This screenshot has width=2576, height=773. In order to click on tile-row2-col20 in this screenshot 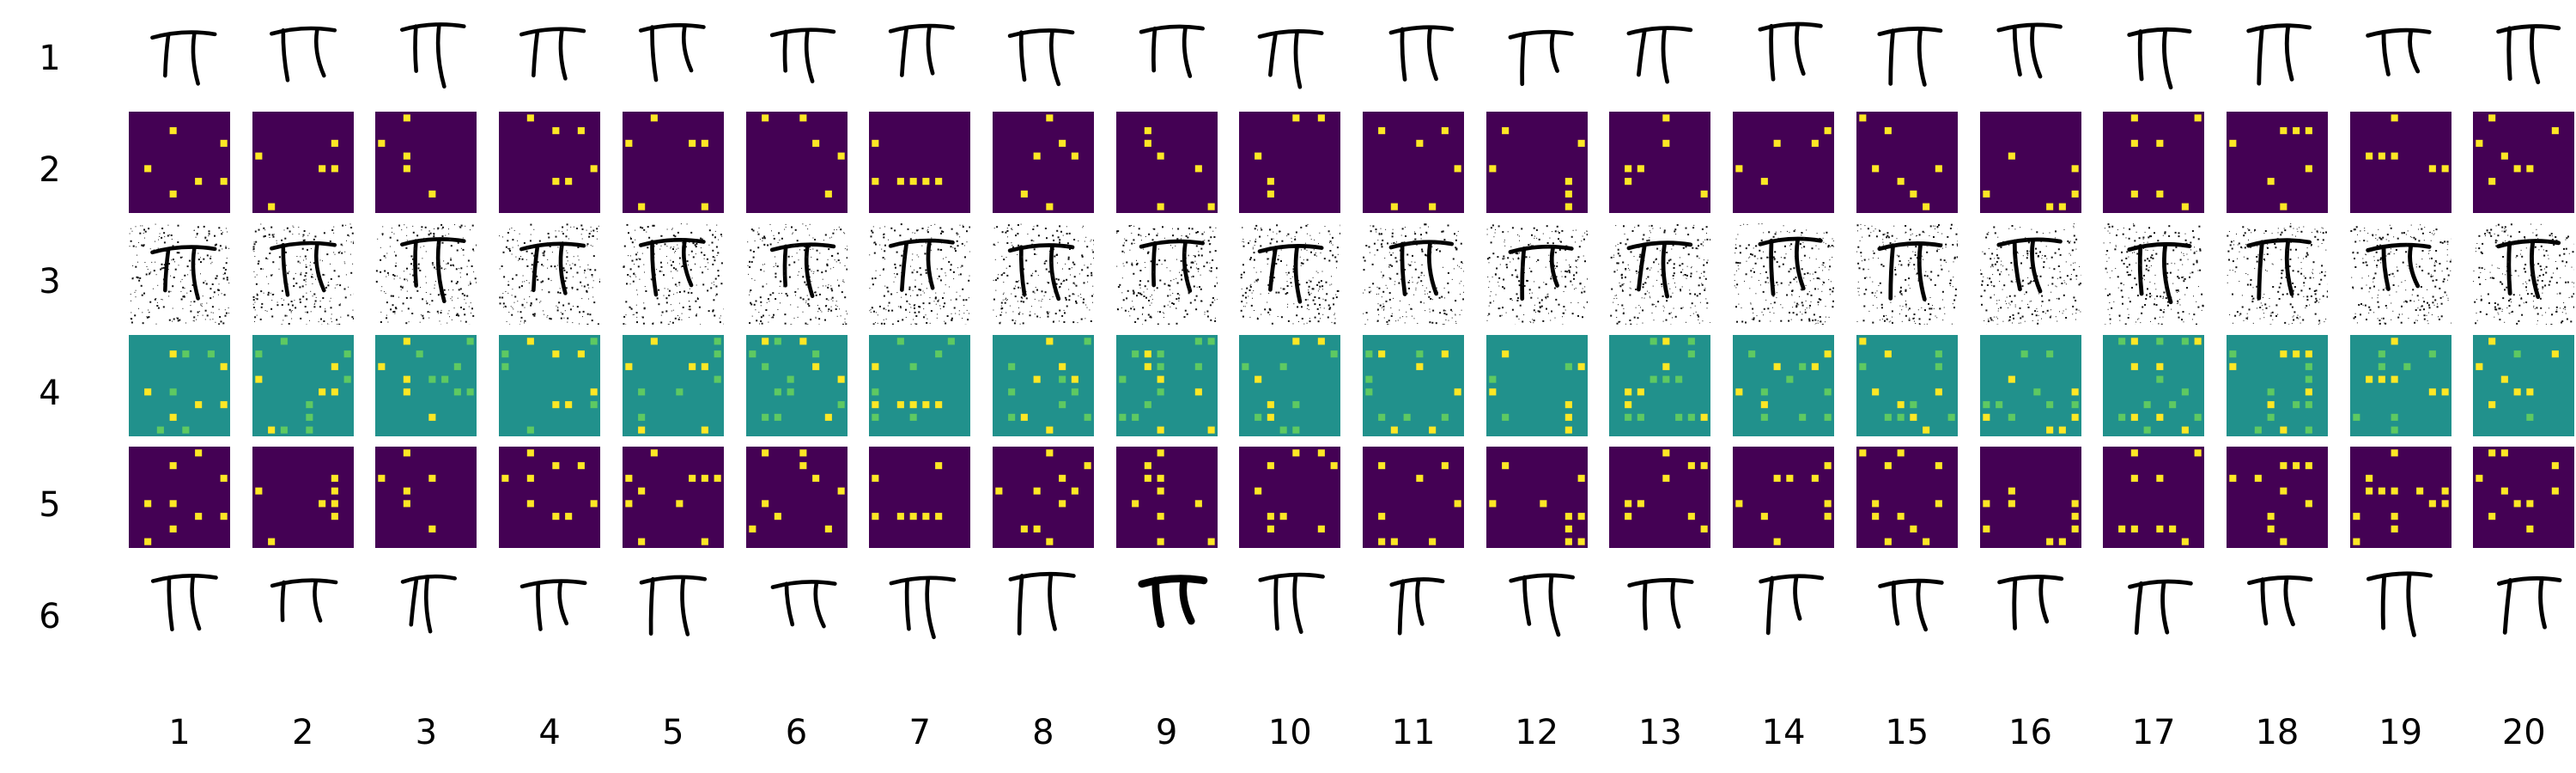, I will do `click(2524, 162)`.